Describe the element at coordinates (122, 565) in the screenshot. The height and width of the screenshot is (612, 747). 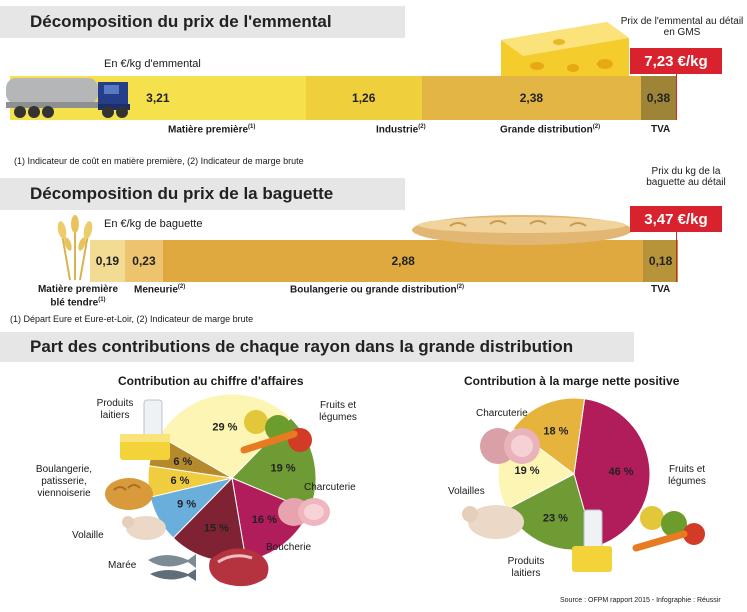
I see `pie-ca-label-maree: Marée` at that location.